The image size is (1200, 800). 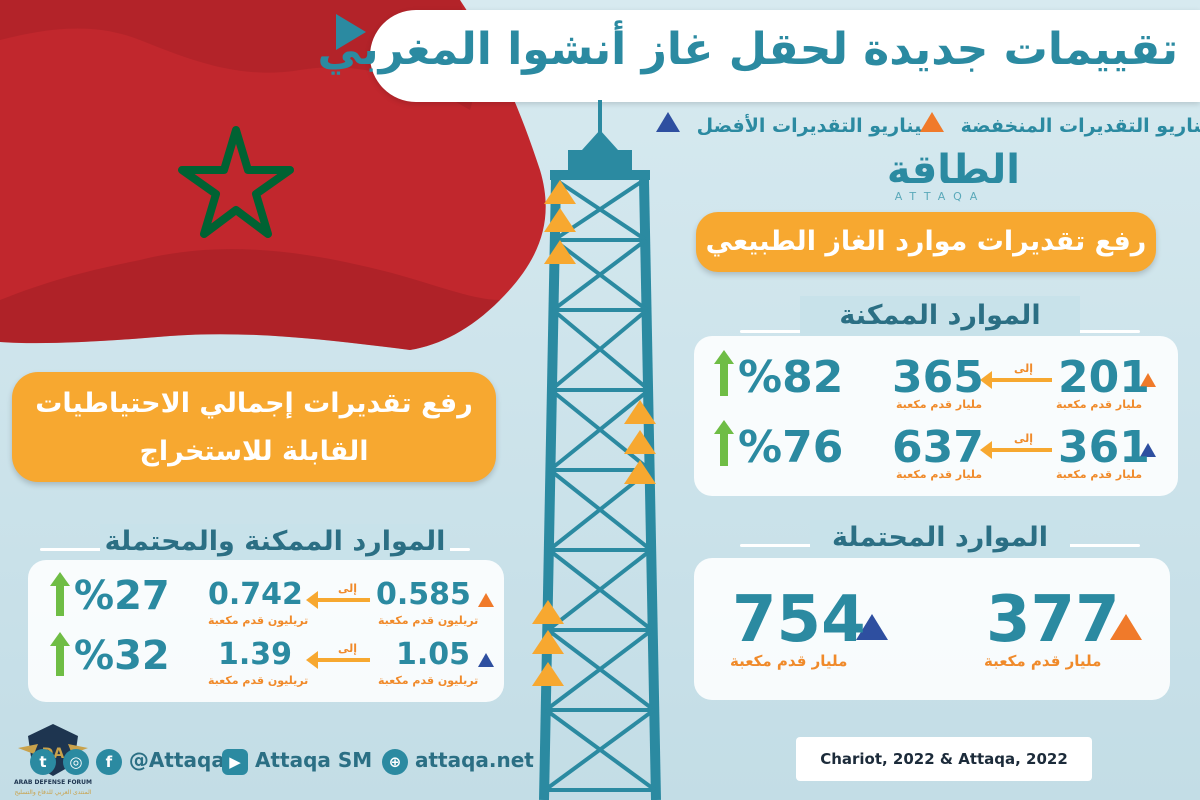 What do you see at coordinates (108, 761) in the screenshot?
I see `facebook-icon: f` at bounding box center [108, 761].